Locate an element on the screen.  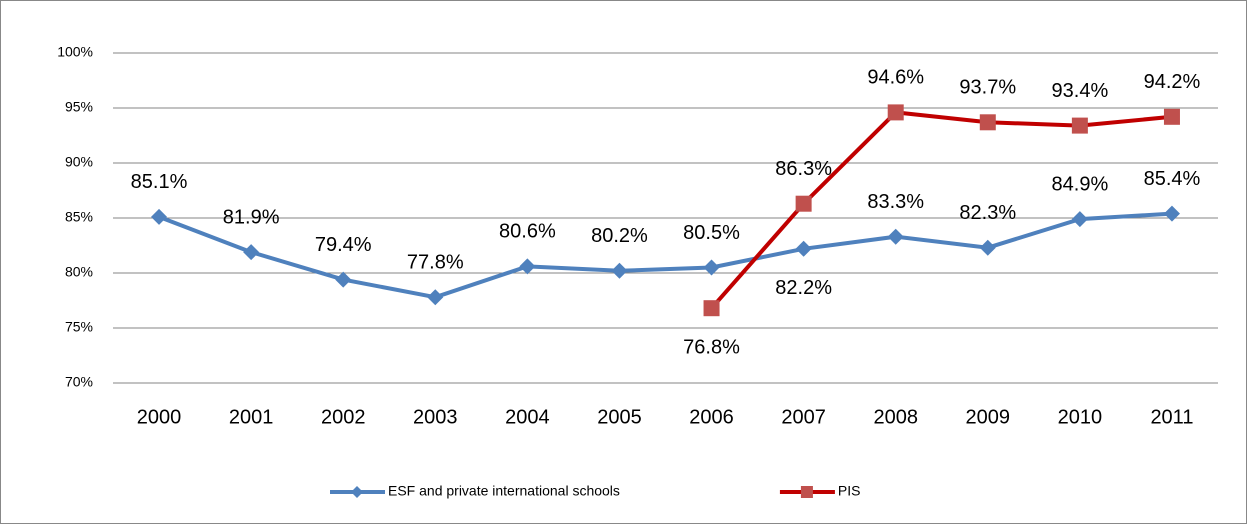
data-label: 82.3% is located at coordinates (987, 213).